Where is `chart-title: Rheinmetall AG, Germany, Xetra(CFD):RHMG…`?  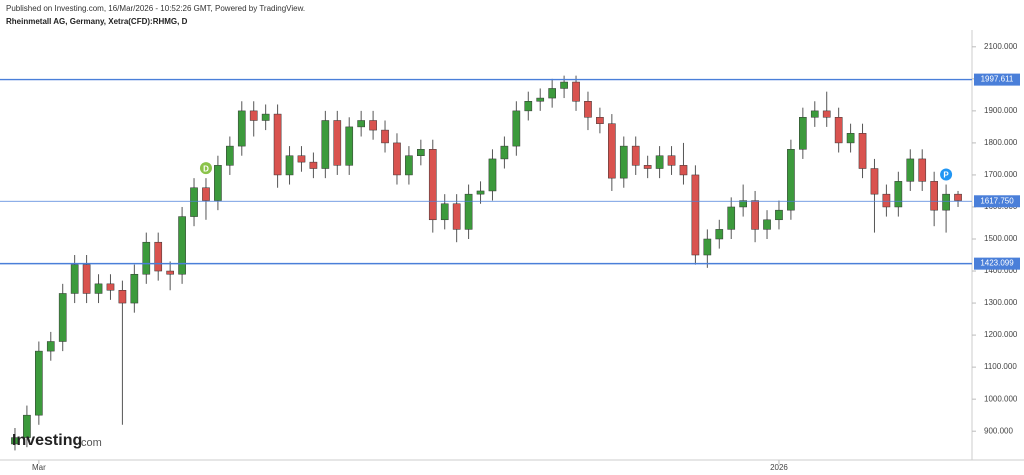
chart-title: Rheinmetall AG, Germany, Xetra(CFD):RHMG… is located at coordinates (97, 21).